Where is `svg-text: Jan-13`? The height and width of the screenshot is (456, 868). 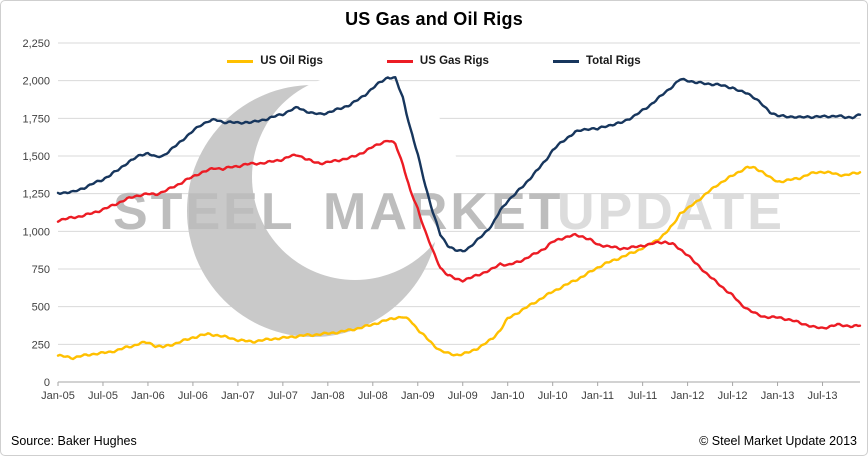
svg-text: Jan-13 is located at coordinates (778, 396).